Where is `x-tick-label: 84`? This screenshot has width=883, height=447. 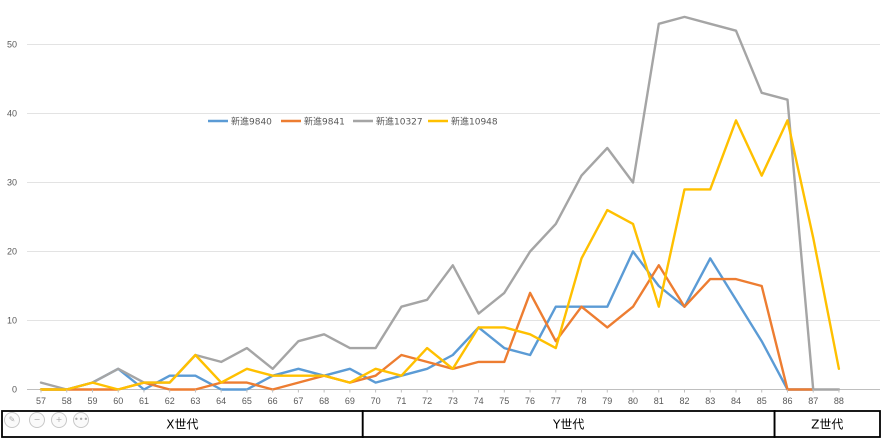
x-tick-label: 84 is located at coordinates (736, 401).